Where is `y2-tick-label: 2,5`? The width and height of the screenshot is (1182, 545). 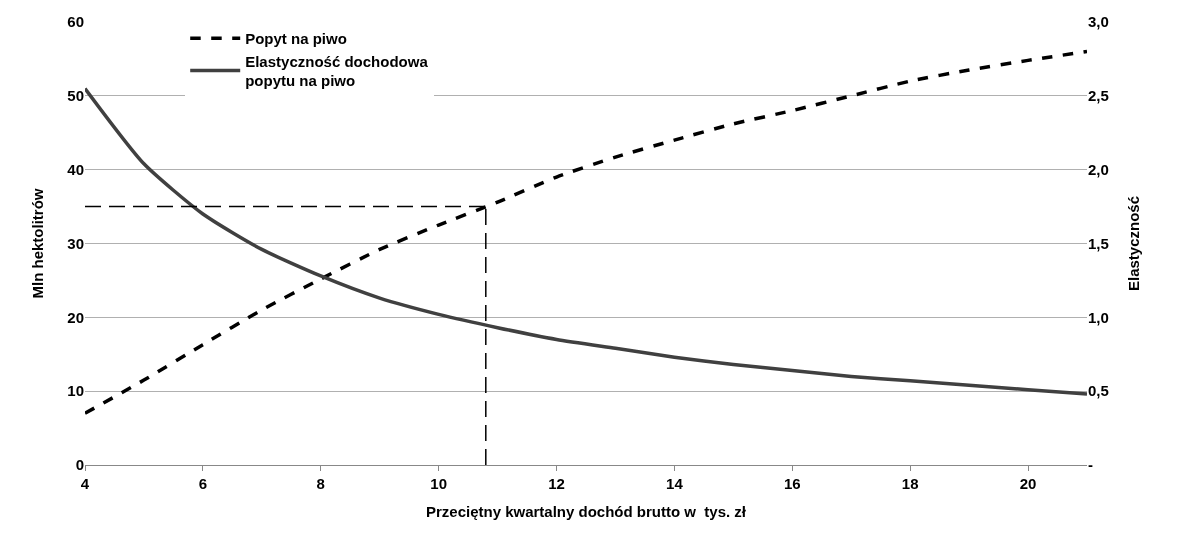 y2-tick-label: 2,5 is located at coordinates (1098, 96).